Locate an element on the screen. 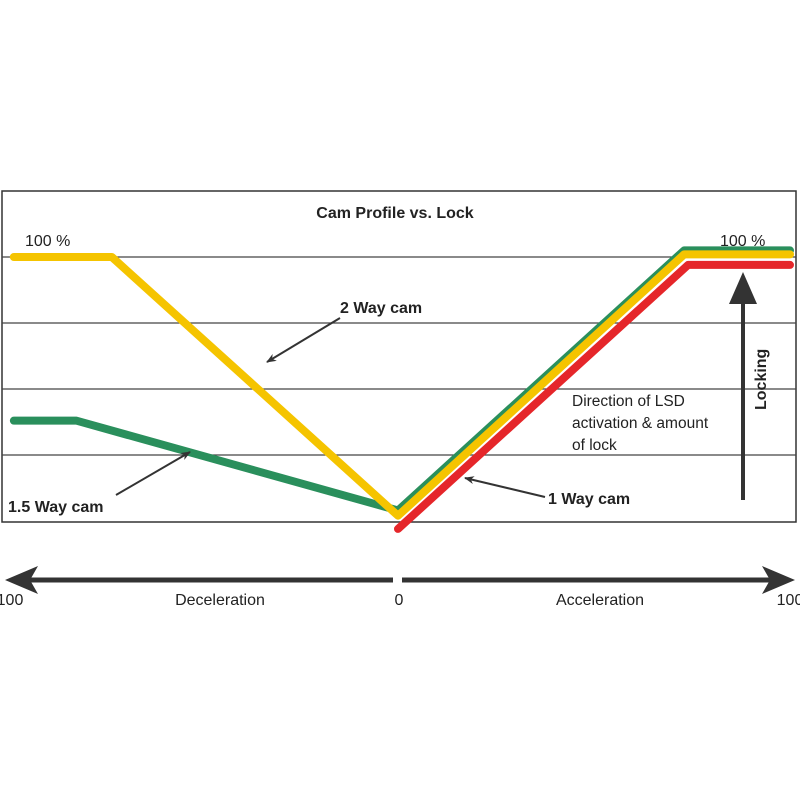  chart-title: Cam Profile vs. Lock is located at coordinates (394, 213).